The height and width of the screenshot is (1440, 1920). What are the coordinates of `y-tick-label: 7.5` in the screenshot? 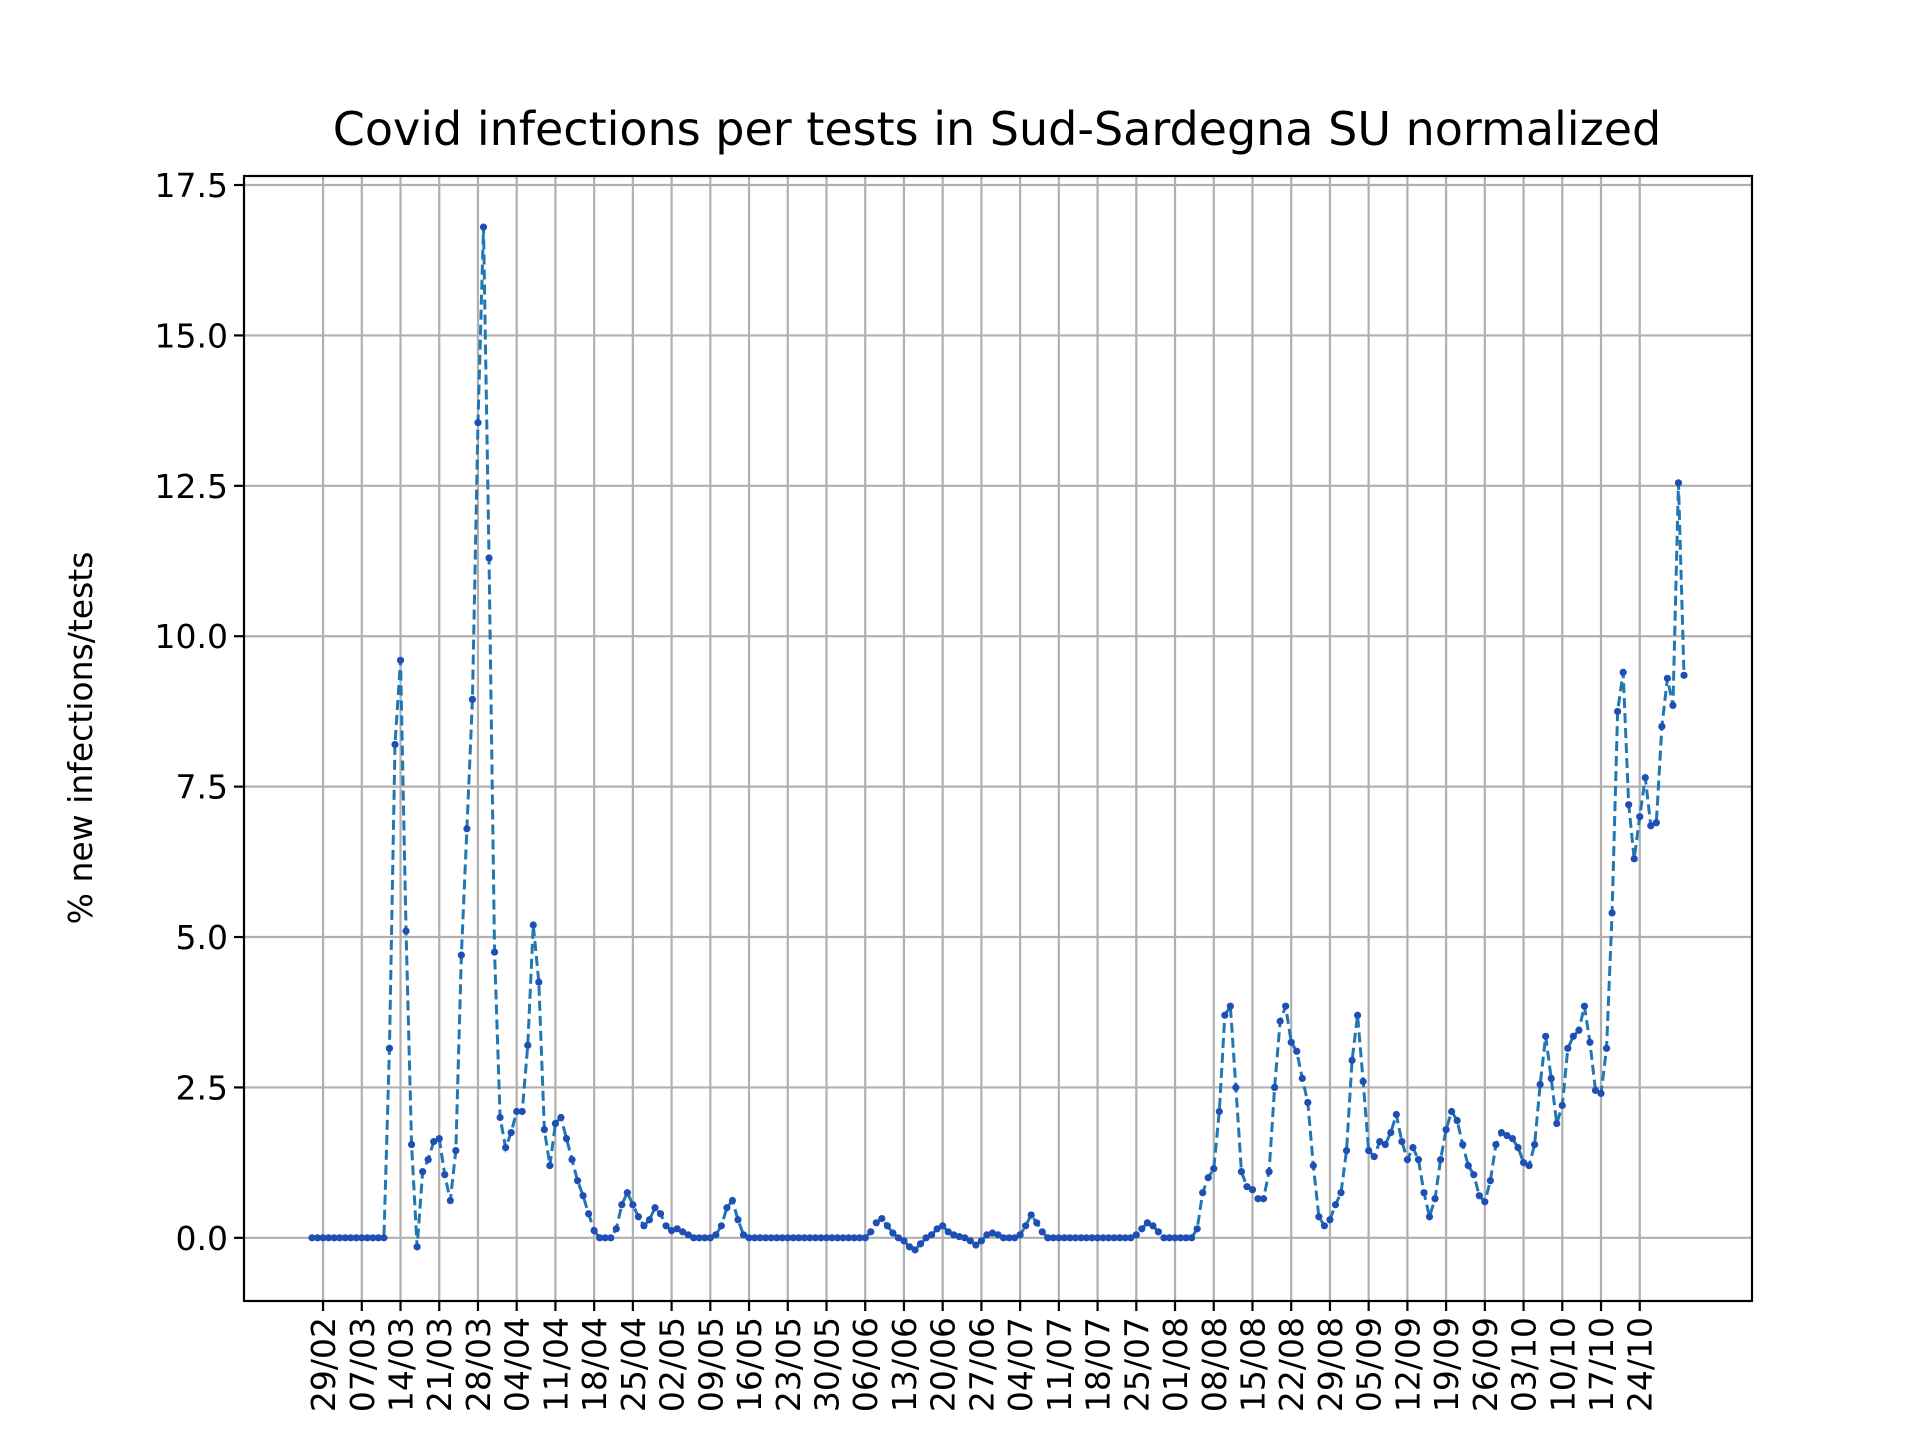 It's located at (202, 787).